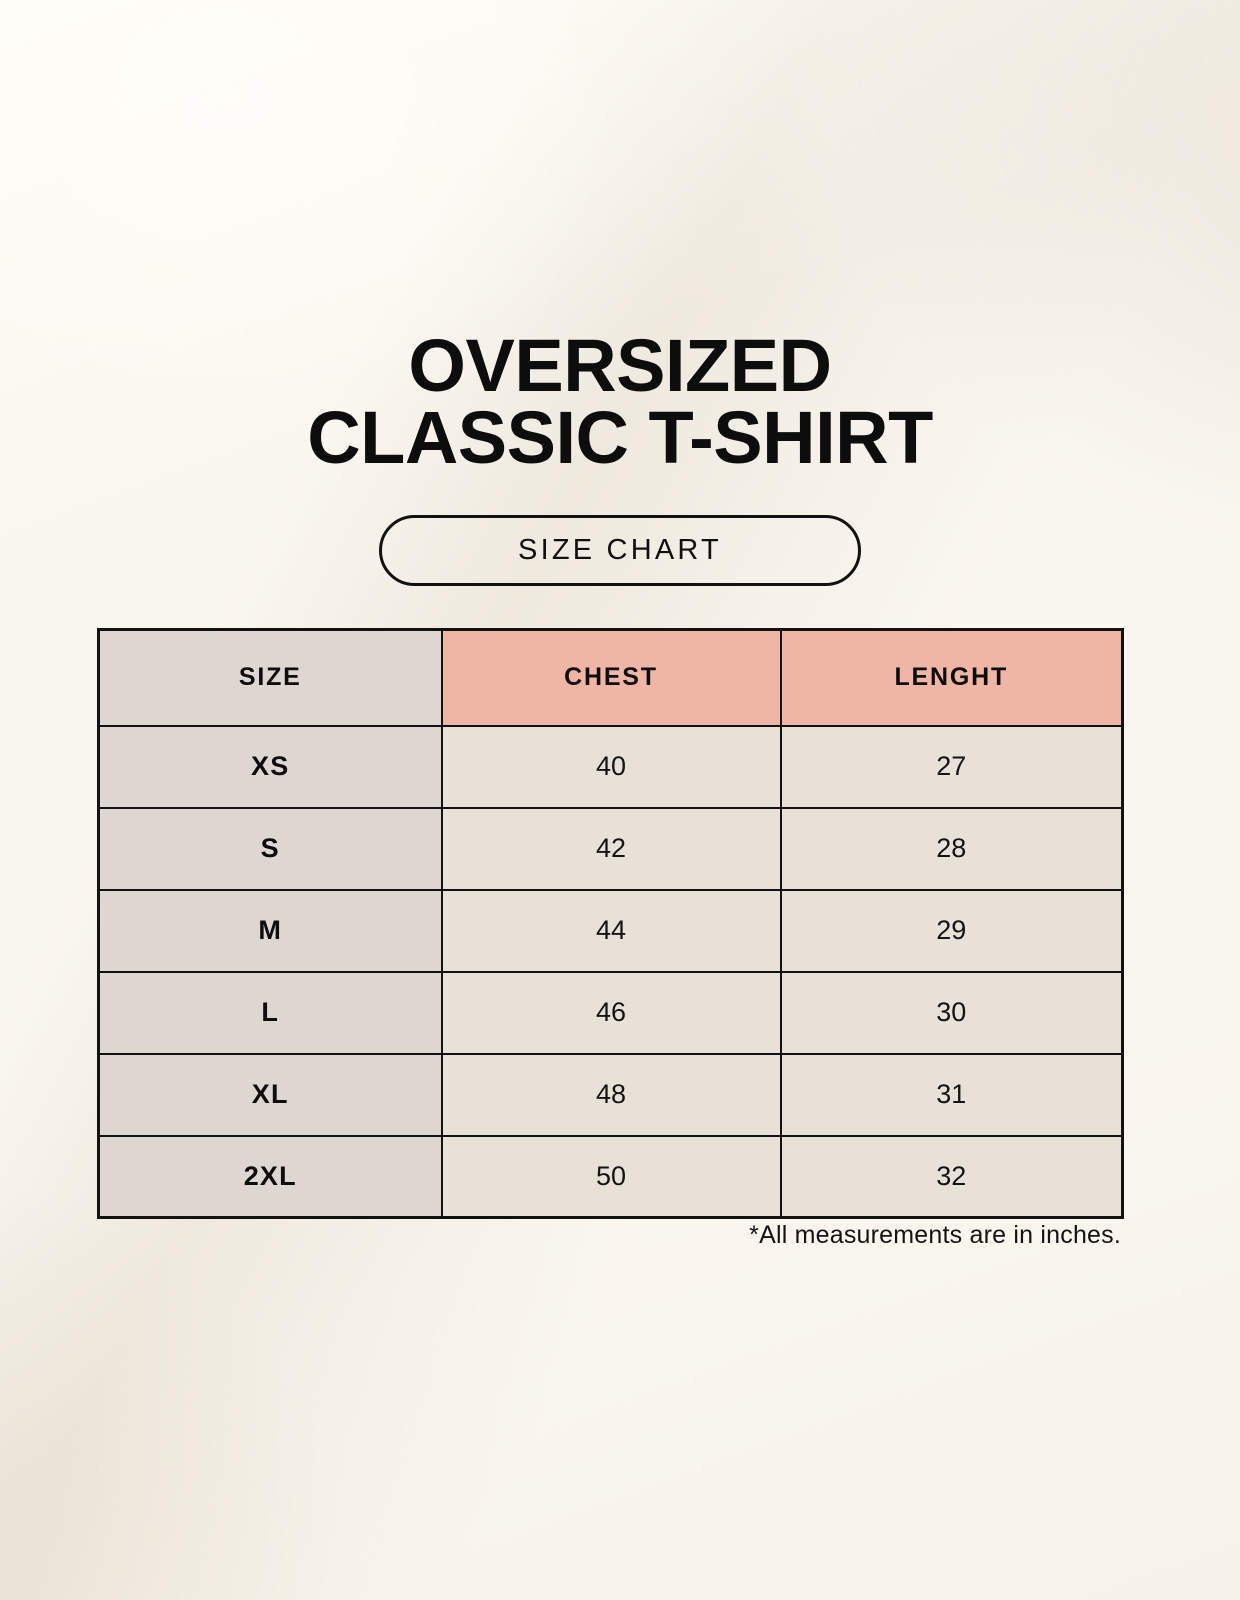  I want to click on cell-length: 28, so click(951, 848).